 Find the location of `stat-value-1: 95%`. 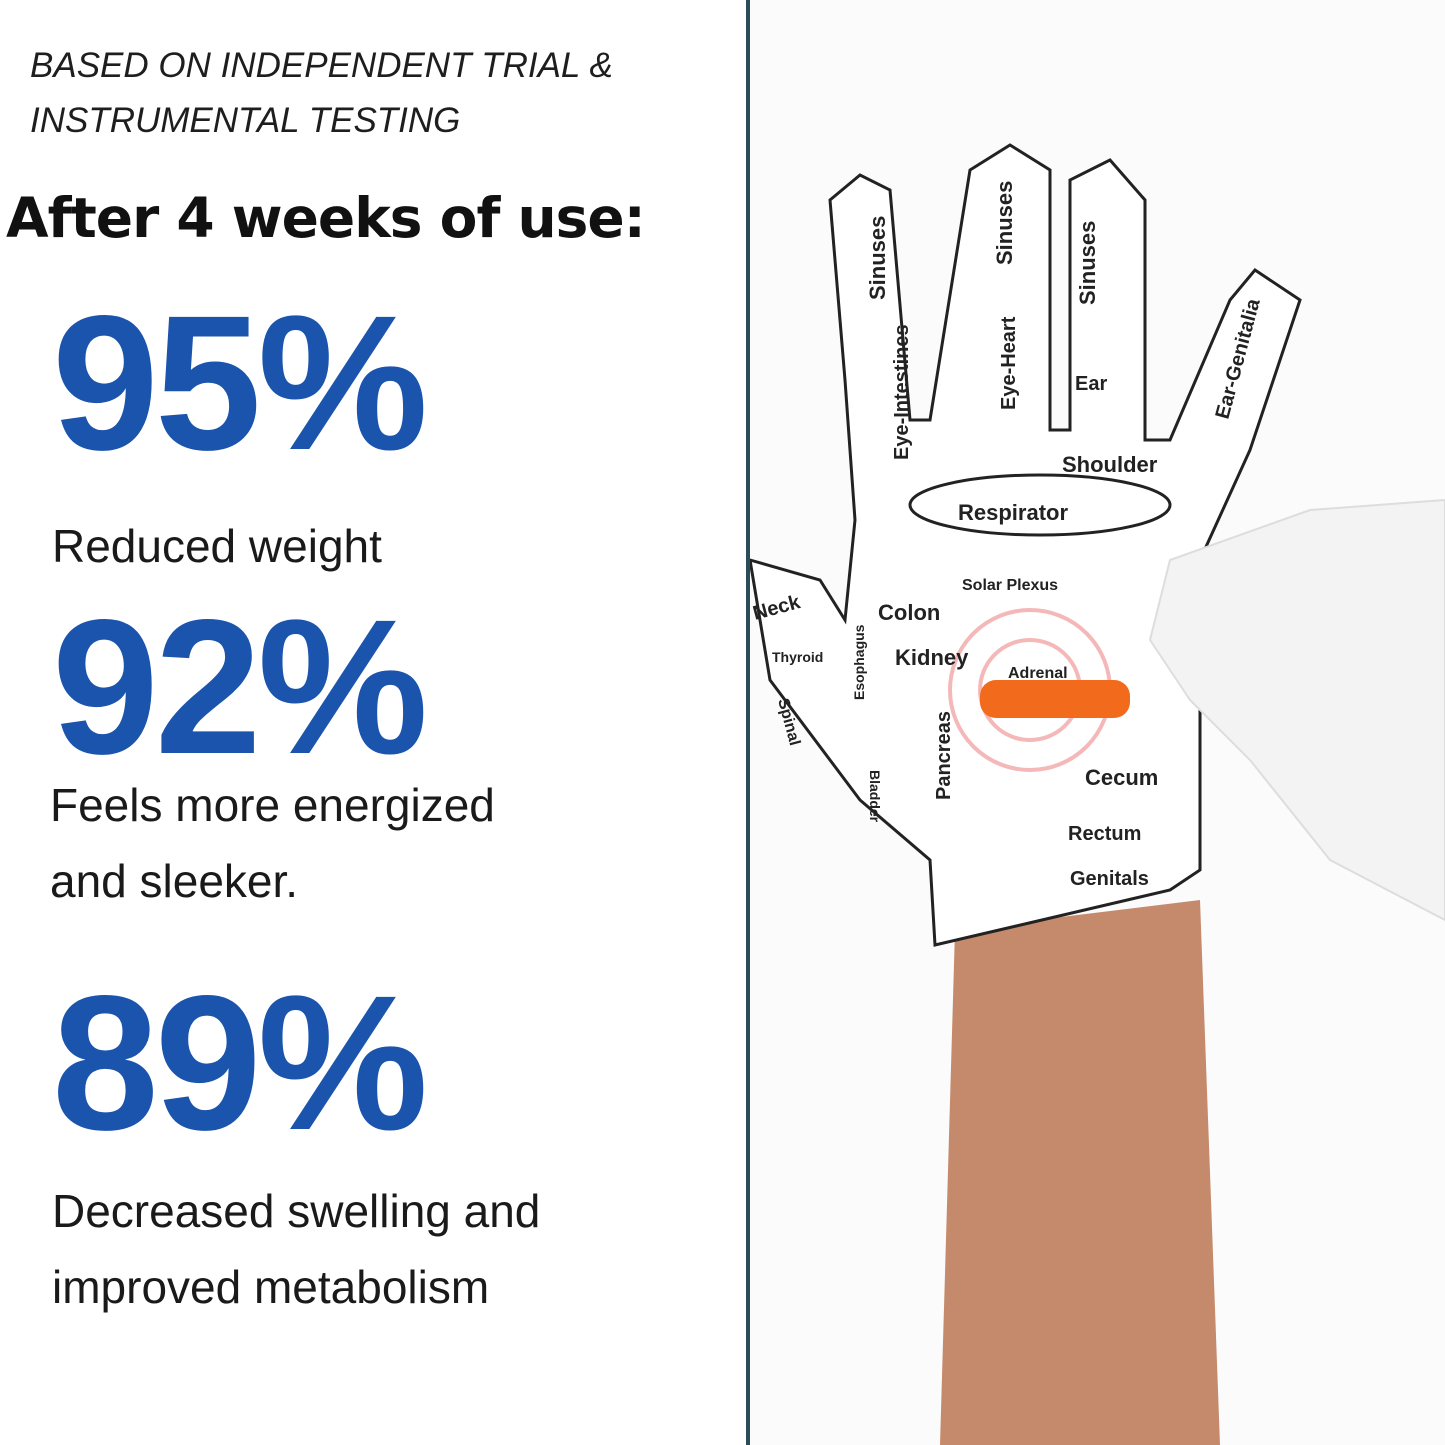

stat-value-1: 95% is located at coordinates (240, 382).